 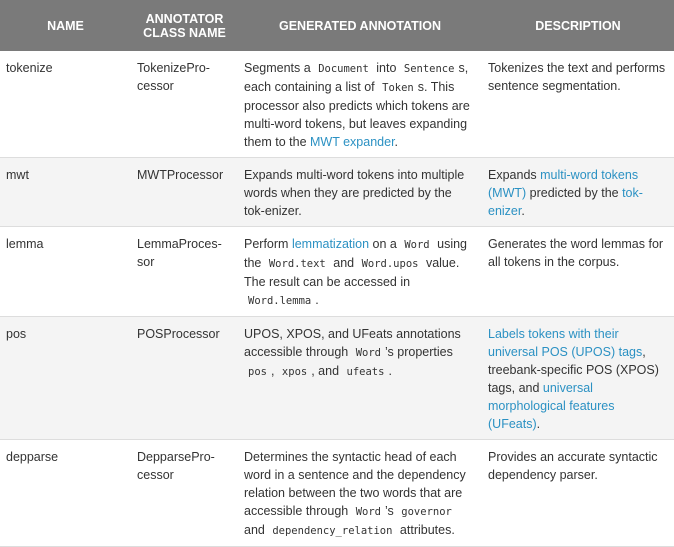 What do you see at coordinates (294, 372) in the screenshot?
I see `code-xpos: xpos` at bounding box center [294, 372].